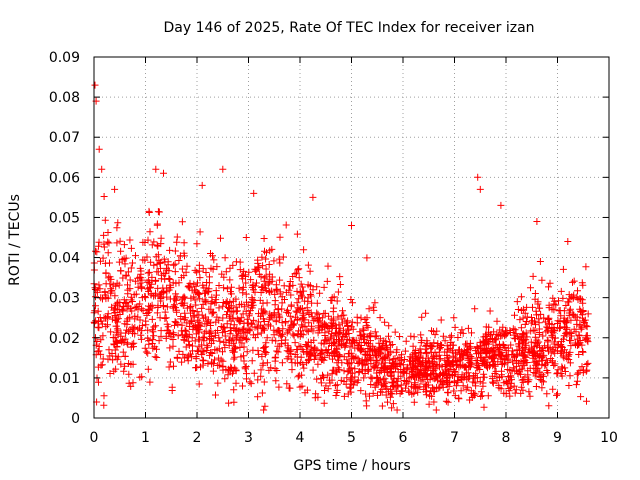  Describe the element at coordinates (15, 240) in the screenshot. I see `y-axis-label: ROTI / TECUs` at that location.